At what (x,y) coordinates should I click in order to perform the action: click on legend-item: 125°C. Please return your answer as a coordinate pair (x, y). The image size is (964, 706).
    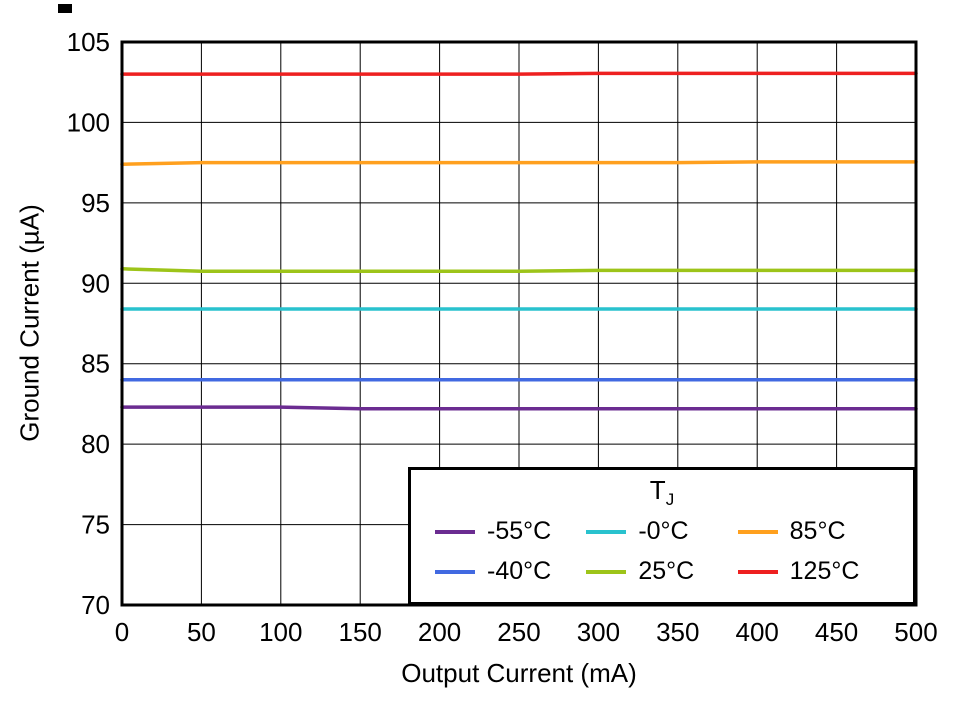
    Looking at the image, I should click on (813, 571).